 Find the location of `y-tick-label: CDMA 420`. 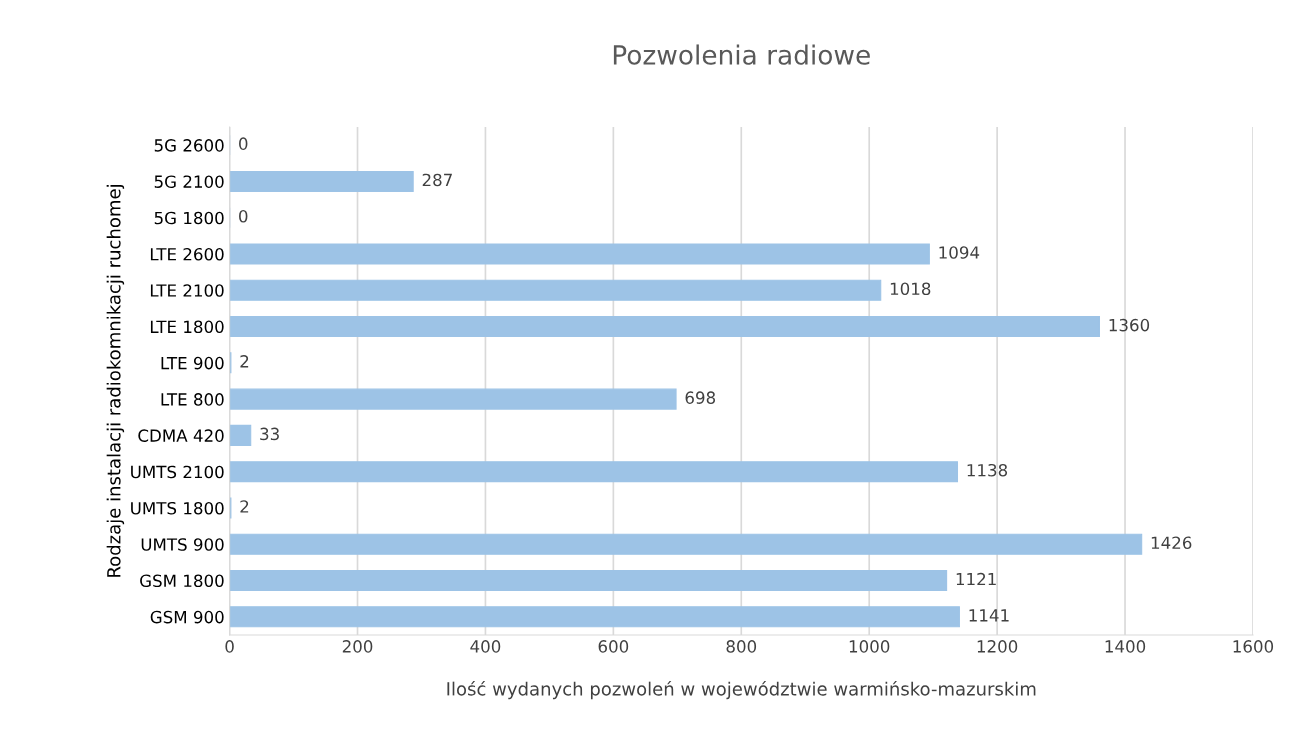

y-tick-label: CDMA 420 is located at coordinates (181, 435).